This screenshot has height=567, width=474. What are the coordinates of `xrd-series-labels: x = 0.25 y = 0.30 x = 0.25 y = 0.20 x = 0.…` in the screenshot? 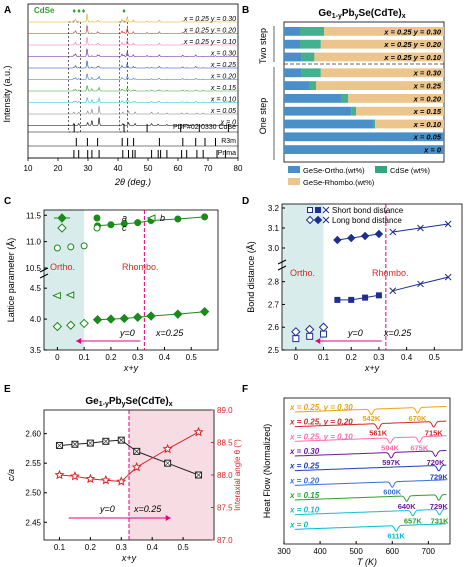 It's located at (209, 71).